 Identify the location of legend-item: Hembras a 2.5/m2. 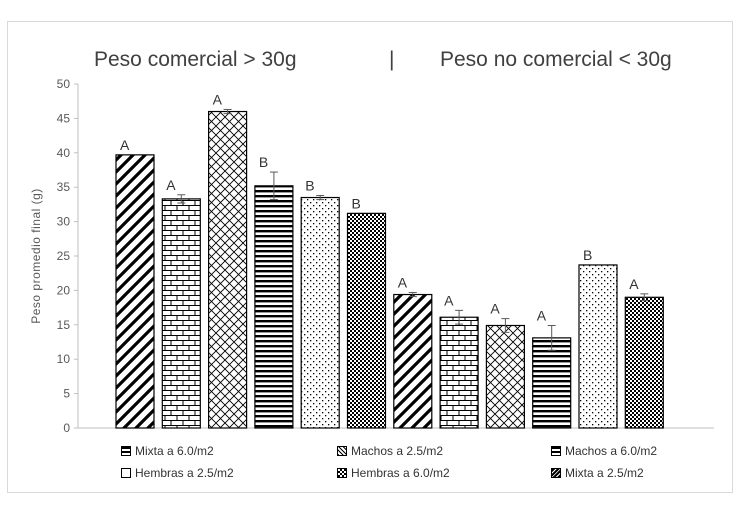
(177, 473).